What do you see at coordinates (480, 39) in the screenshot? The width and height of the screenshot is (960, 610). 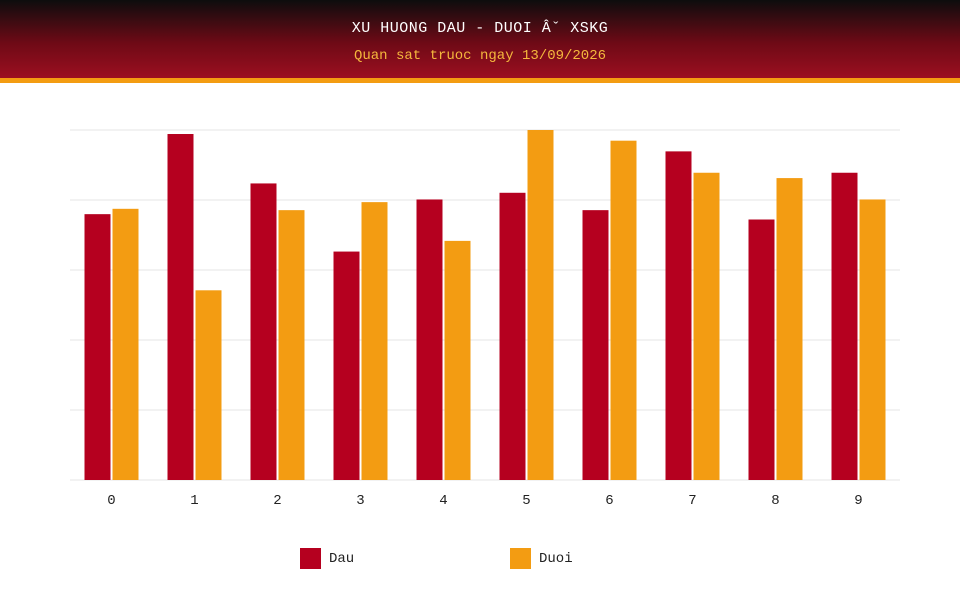 I see `chart-header` at bounding box center [480, 39].